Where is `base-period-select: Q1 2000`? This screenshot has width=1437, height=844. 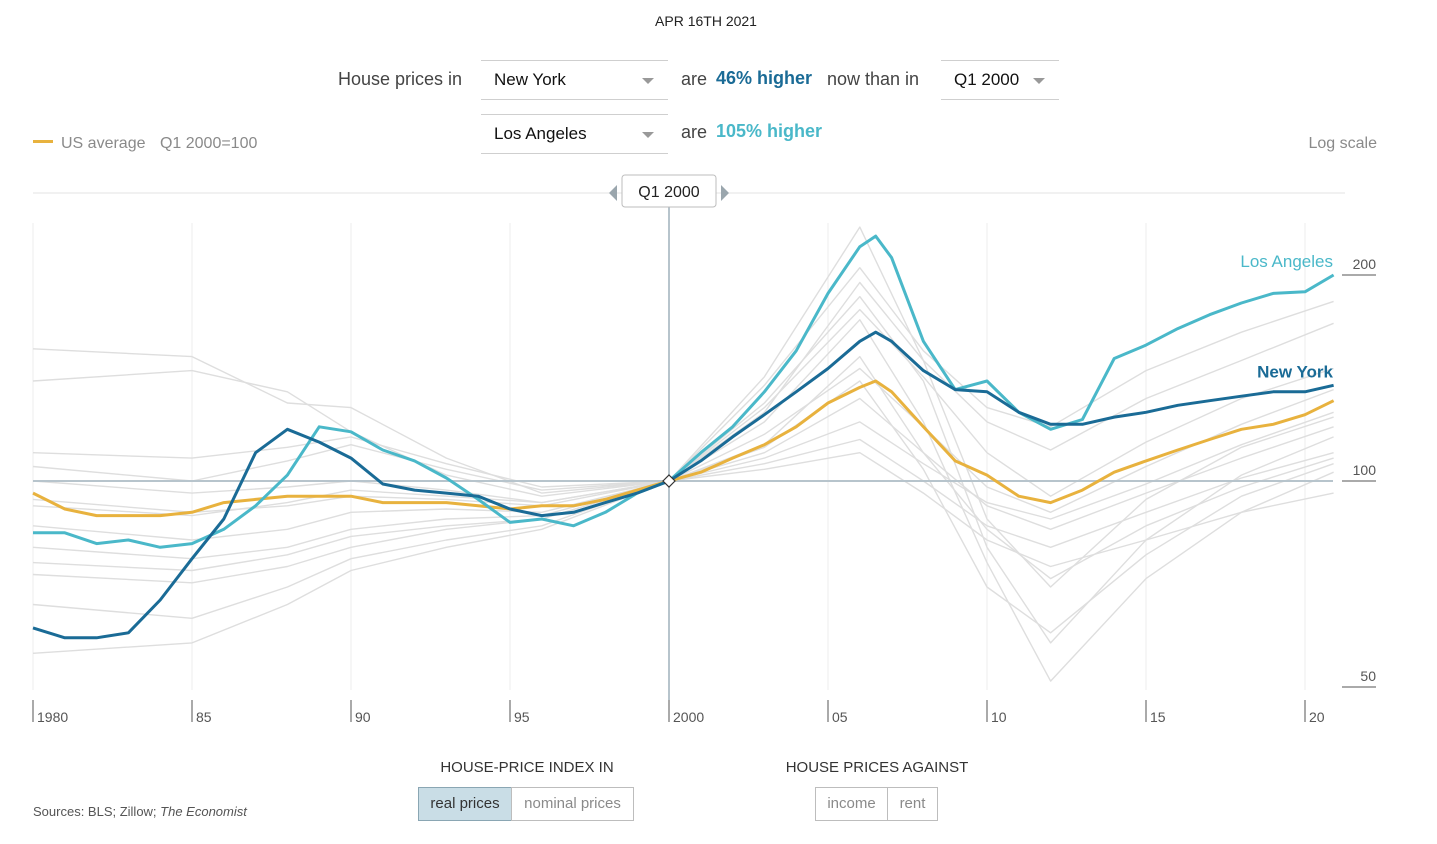 base-period-select: Q1 2000 is located at coordinates (1000, 80).